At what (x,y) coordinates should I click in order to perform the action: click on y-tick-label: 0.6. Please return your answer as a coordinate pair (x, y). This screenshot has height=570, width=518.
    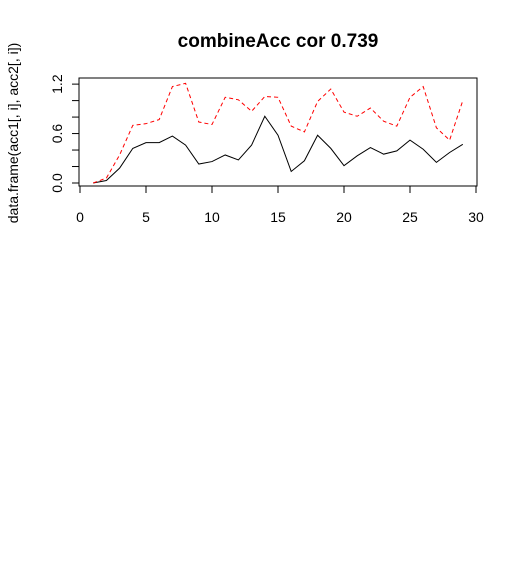
    Looking at the image, I should click on (57, 134).